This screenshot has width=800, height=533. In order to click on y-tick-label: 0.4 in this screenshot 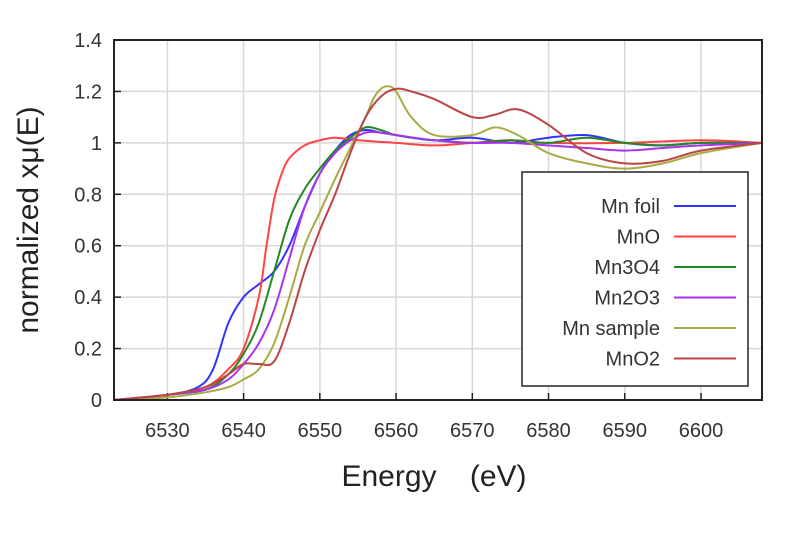, I will do `click(88, 298)`.